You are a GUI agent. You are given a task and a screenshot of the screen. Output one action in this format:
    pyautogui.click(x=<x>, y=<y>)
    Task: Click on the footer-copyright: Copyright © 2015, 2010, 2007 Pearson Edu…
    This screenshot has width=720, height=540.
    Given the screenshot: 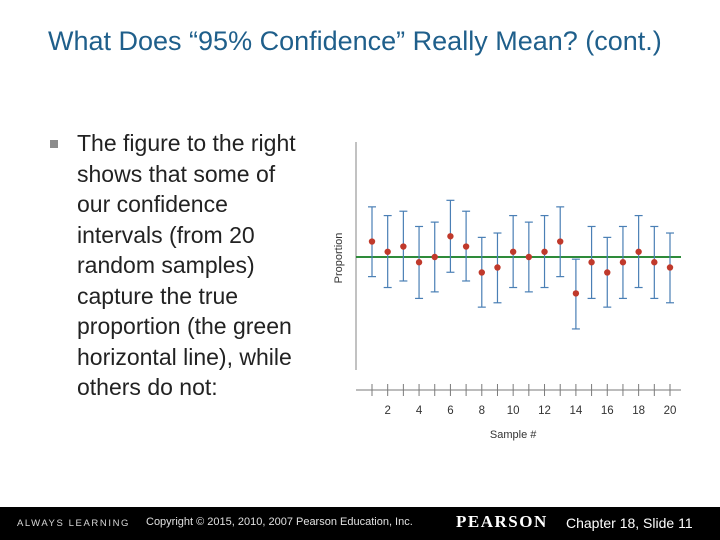 What is the action you would take?
    pyautogui.click(x=279, y=522)
    